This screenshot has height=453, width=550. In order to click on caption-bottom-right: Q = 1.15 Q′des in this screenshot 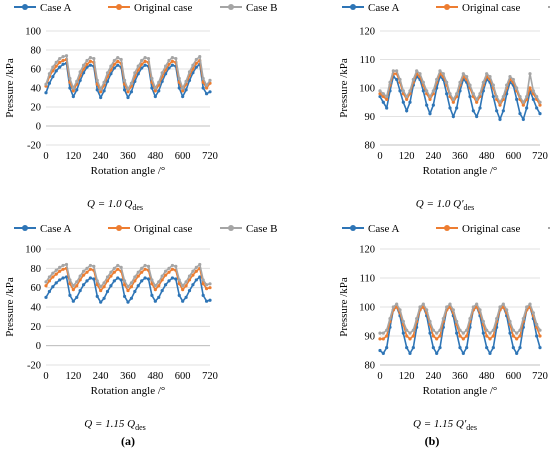, I will do `click(445, 425)`.